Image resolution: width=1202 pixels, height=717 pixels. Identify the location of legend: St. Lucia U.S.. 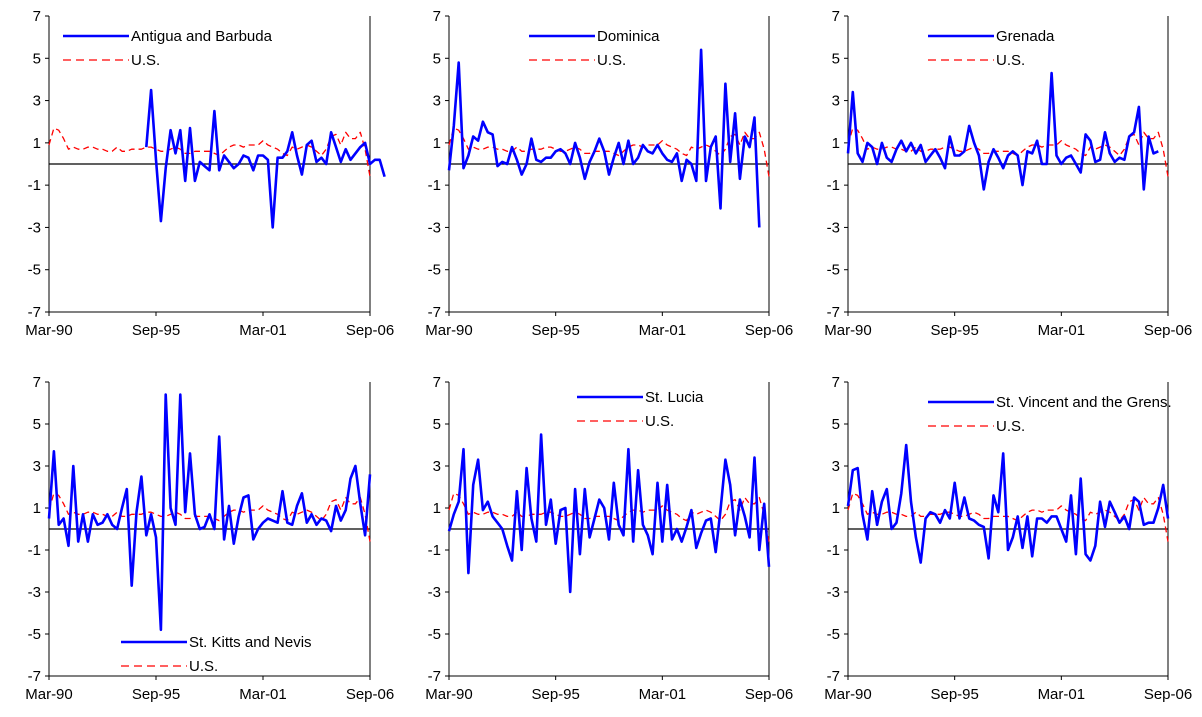
(640, 409).